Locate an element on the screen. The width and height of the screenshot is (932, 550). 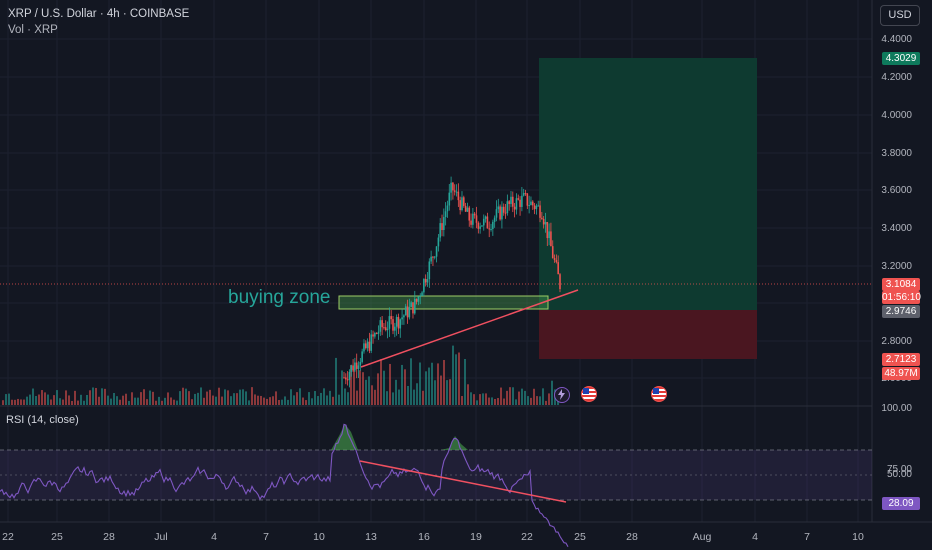
target-profit-zone is located at coordinates (648, 184).